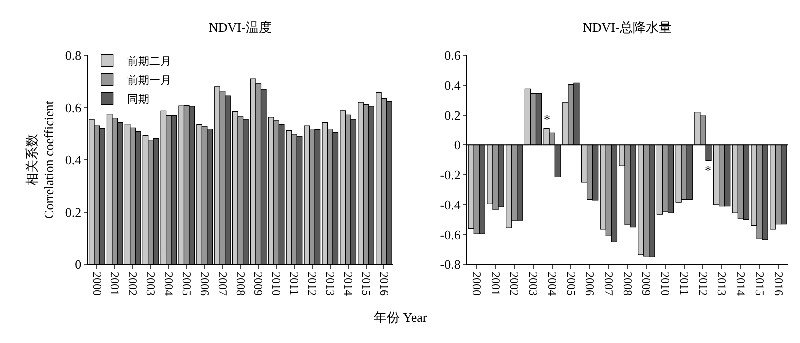  I want to click on legend-label: 前期二月, so click(149, 62).